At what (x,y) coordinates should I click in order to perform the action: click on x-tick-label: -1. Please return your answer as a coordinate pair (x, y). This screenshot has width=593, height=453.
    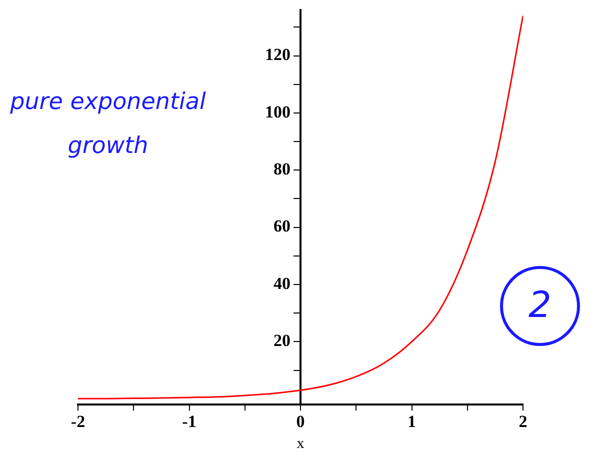
    Looking at the image, I should click on (189, 422).